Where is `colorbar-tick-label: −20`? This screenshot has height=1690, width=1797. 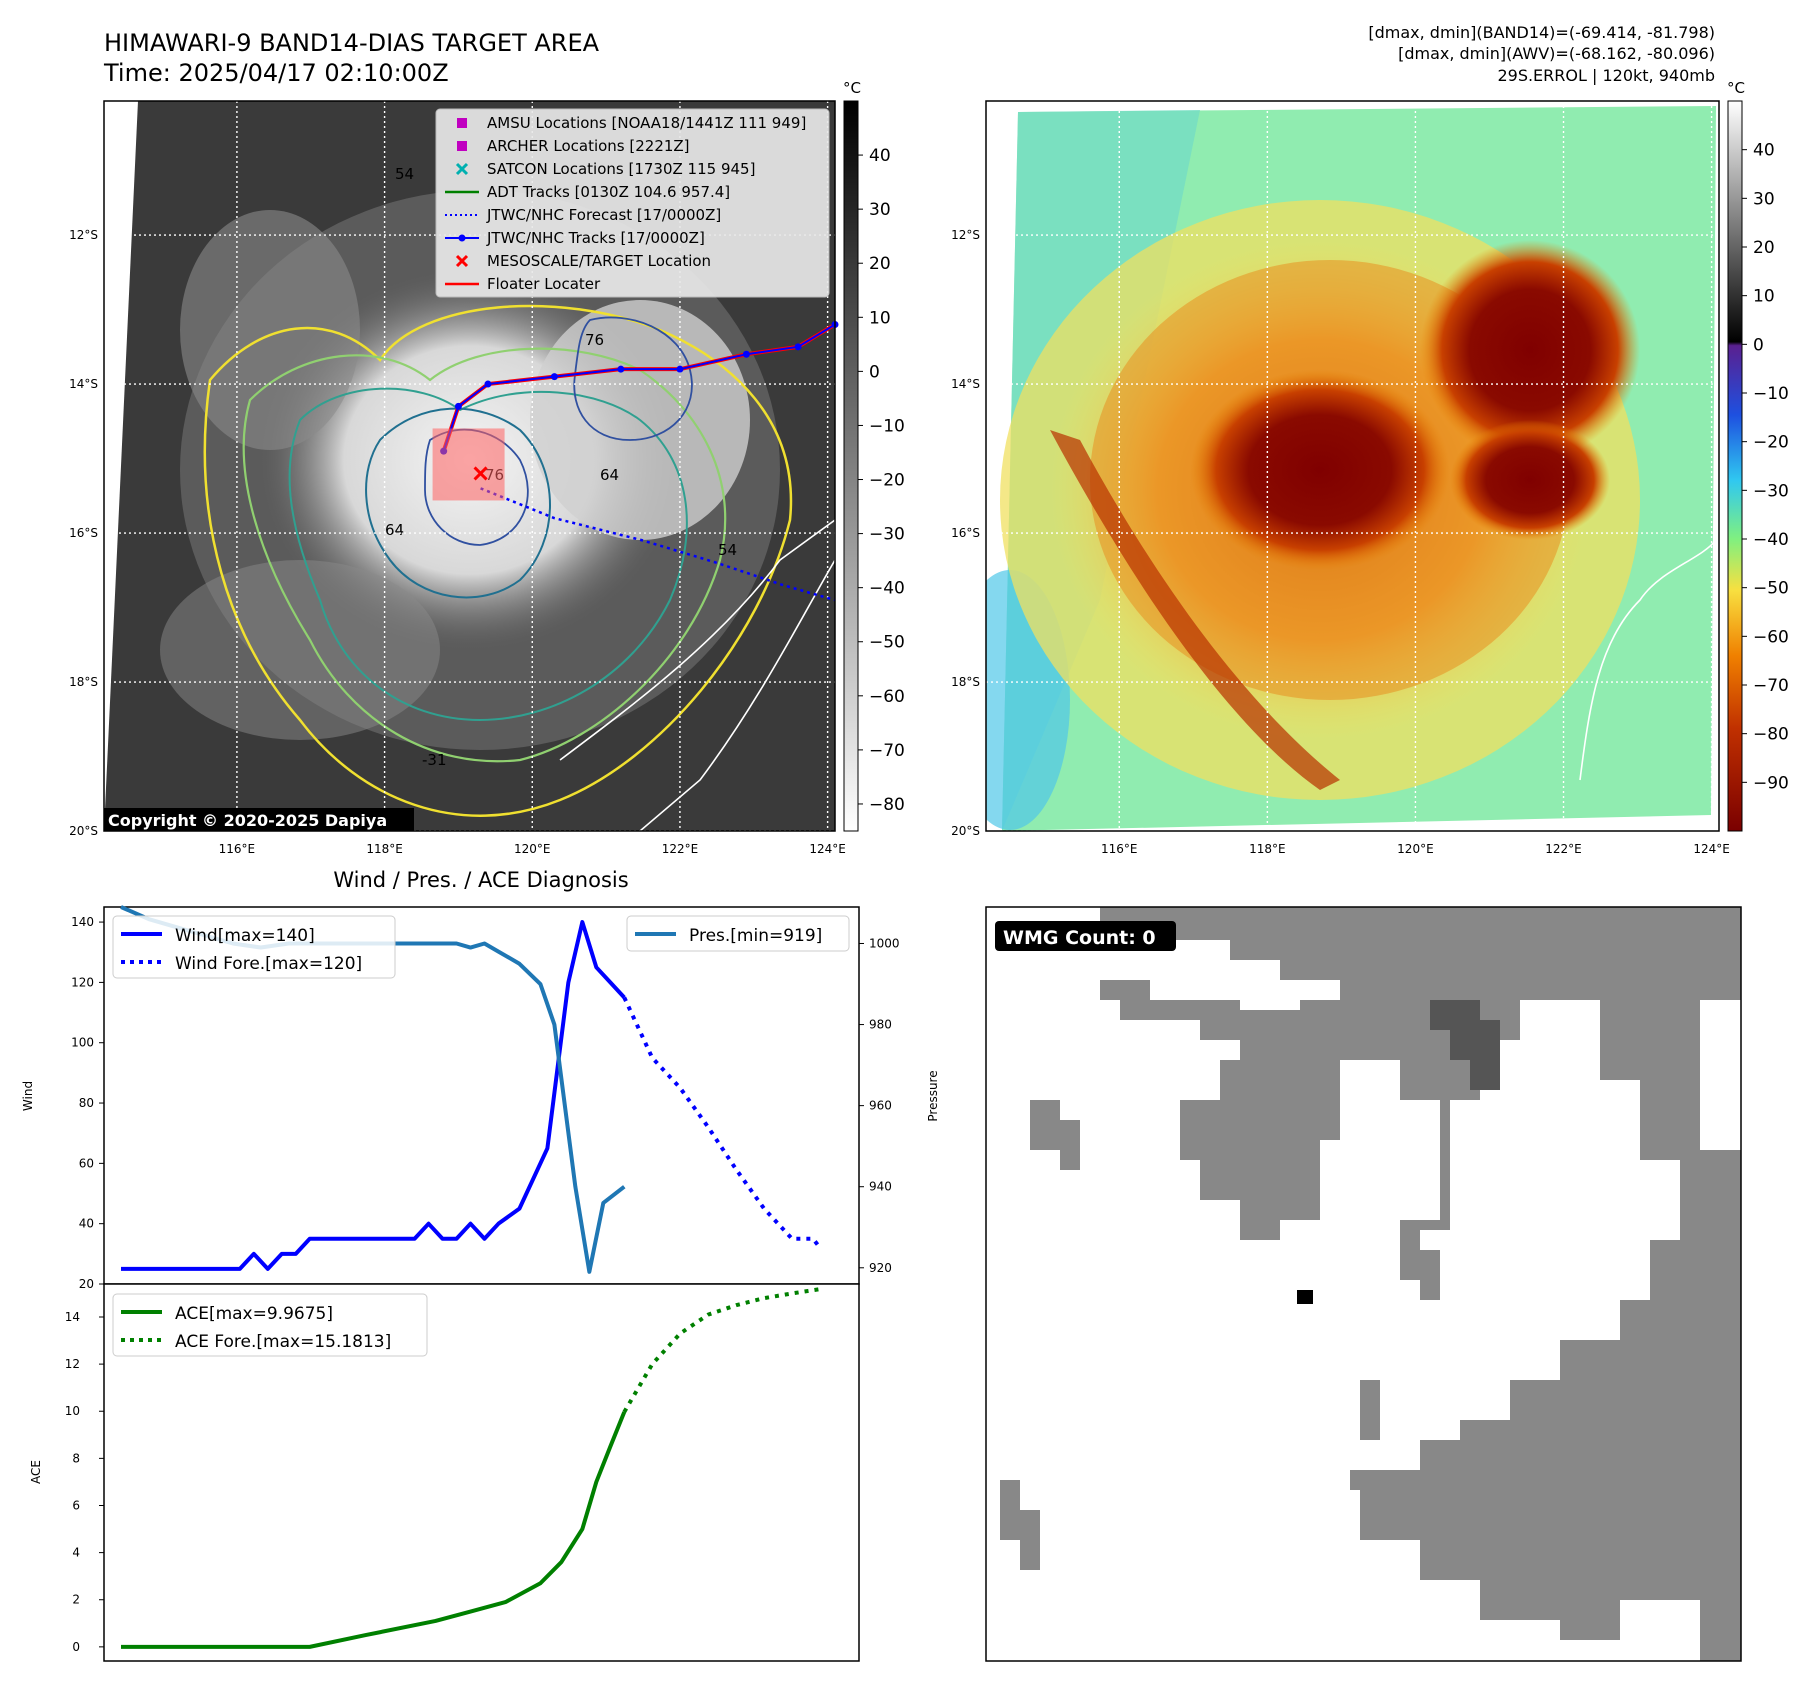
colorbar-tick-label: −20 is located at coordinates (887, 481).